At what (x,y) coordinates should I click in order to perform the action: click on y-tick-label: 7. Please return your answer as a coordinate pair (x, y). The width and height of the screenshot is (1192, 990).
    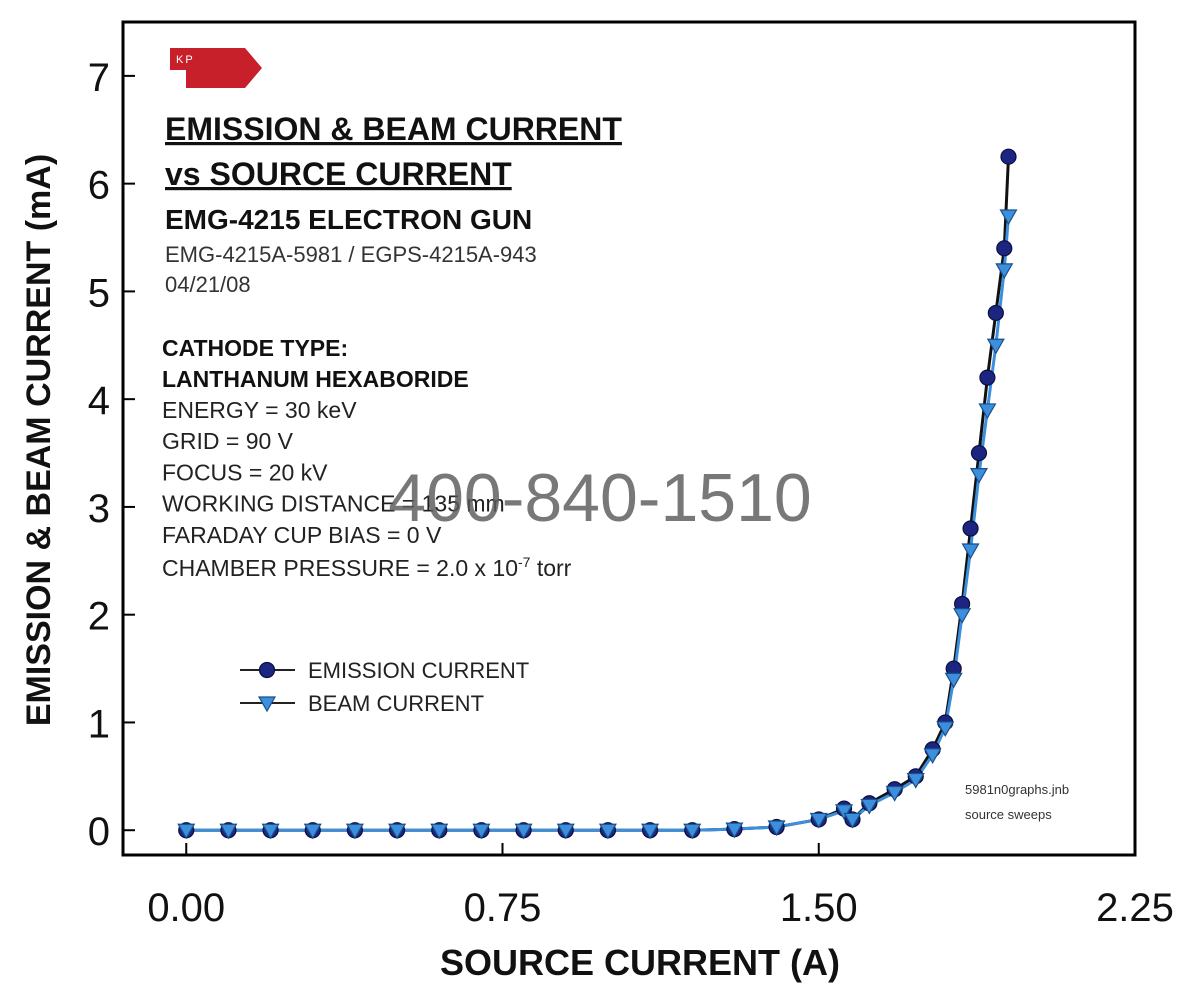
    Looking at the image, I should click on (99, 78).